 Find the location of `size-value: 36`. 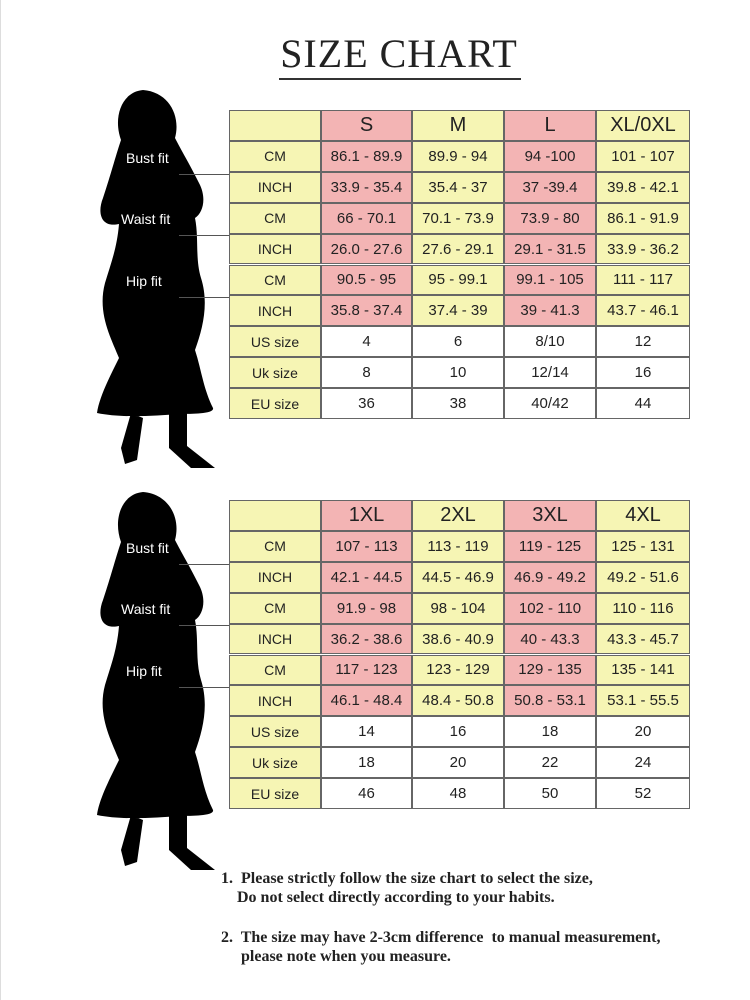

size-value: 36 is located at coordinates (366, 403).